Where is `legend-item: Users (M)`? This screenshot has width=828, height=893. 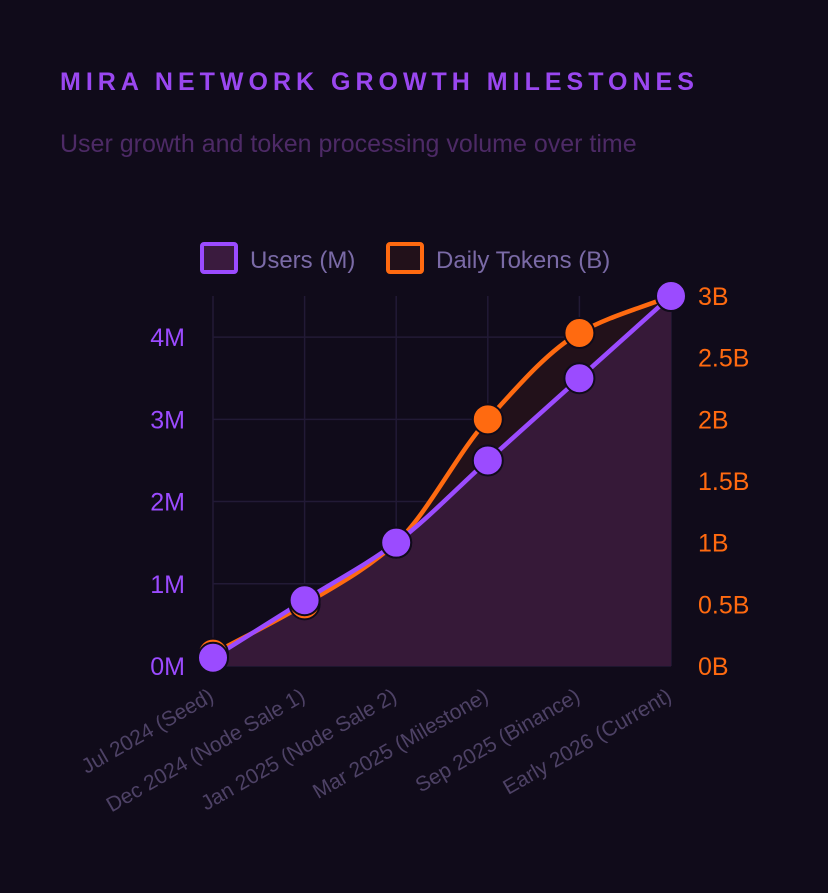 legend-item: Users (M) is located at coordinates (277, 258).